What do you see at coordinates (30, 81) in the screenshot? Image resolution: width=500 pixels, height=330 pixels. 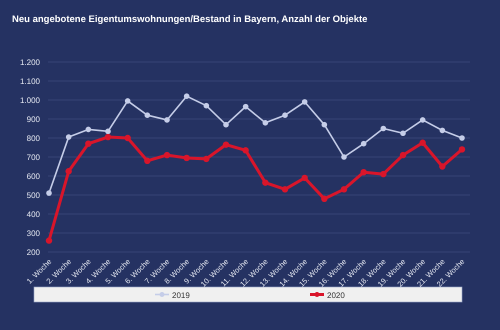 I see `y-tick-label: 1.100` at bounding box center [30, 81].